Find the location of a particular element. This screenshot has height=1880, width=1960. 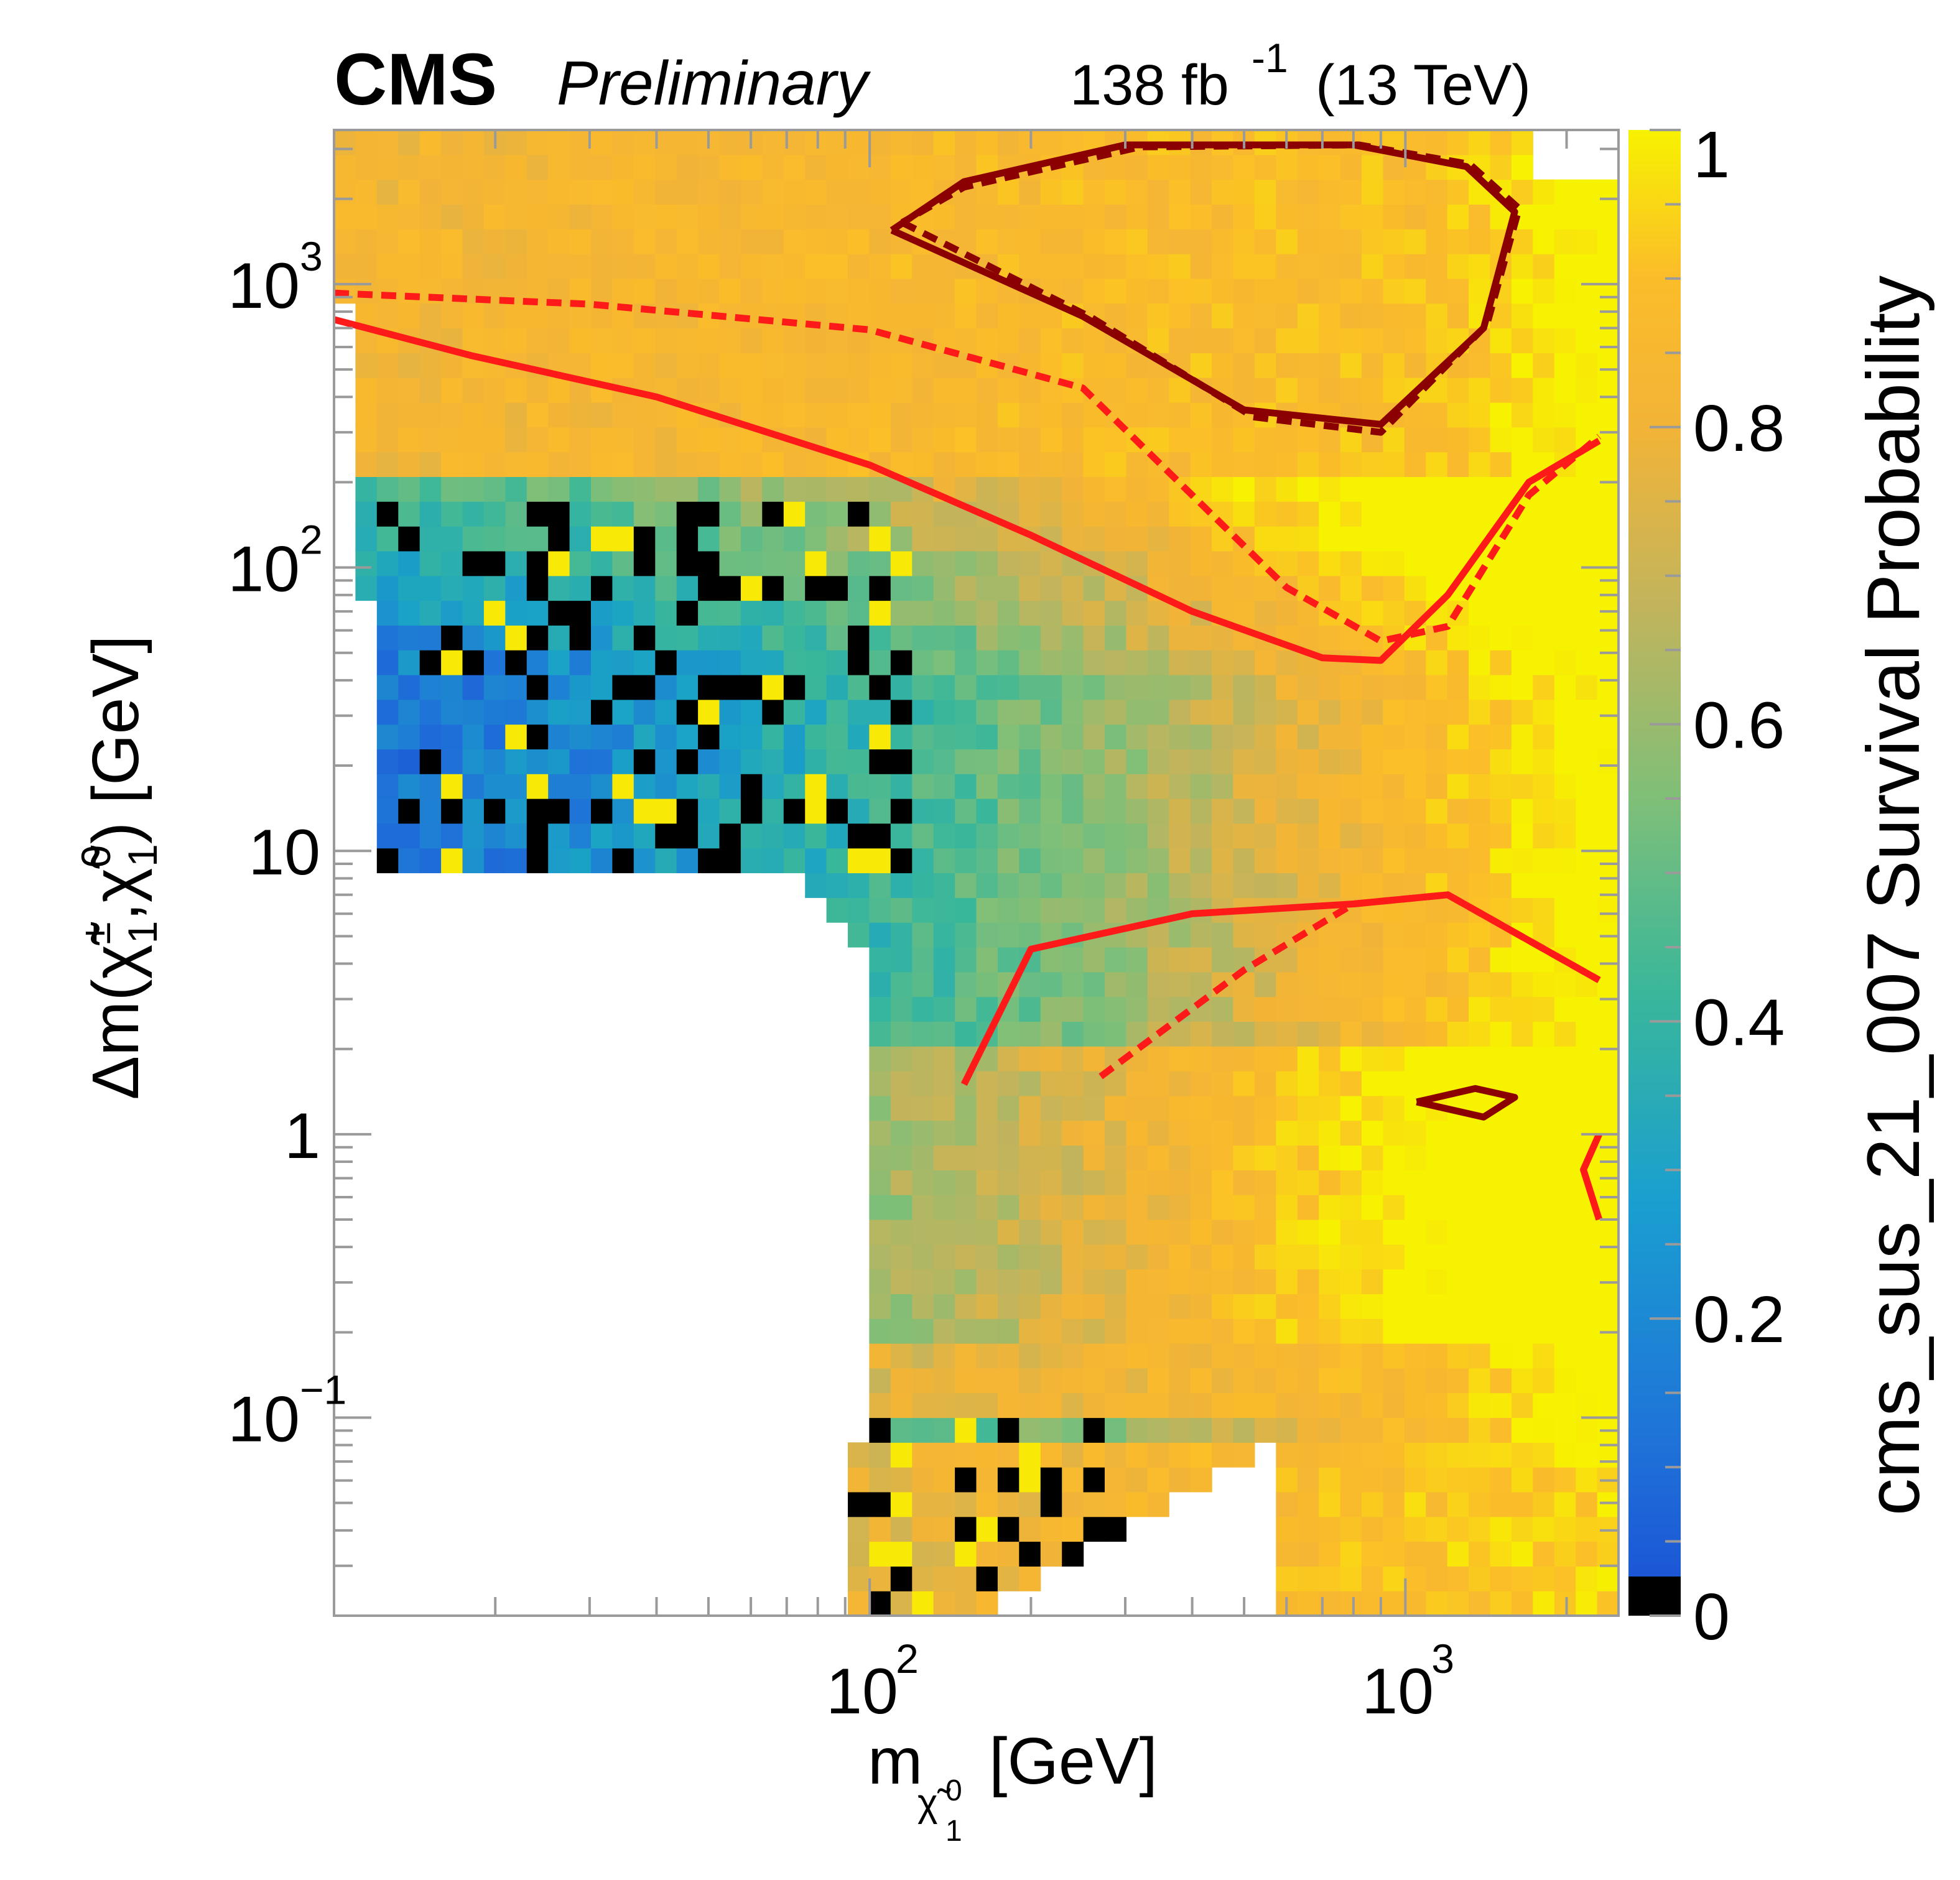

y-tick-label-exponent: −1 is located at coordinates (323, 1390).